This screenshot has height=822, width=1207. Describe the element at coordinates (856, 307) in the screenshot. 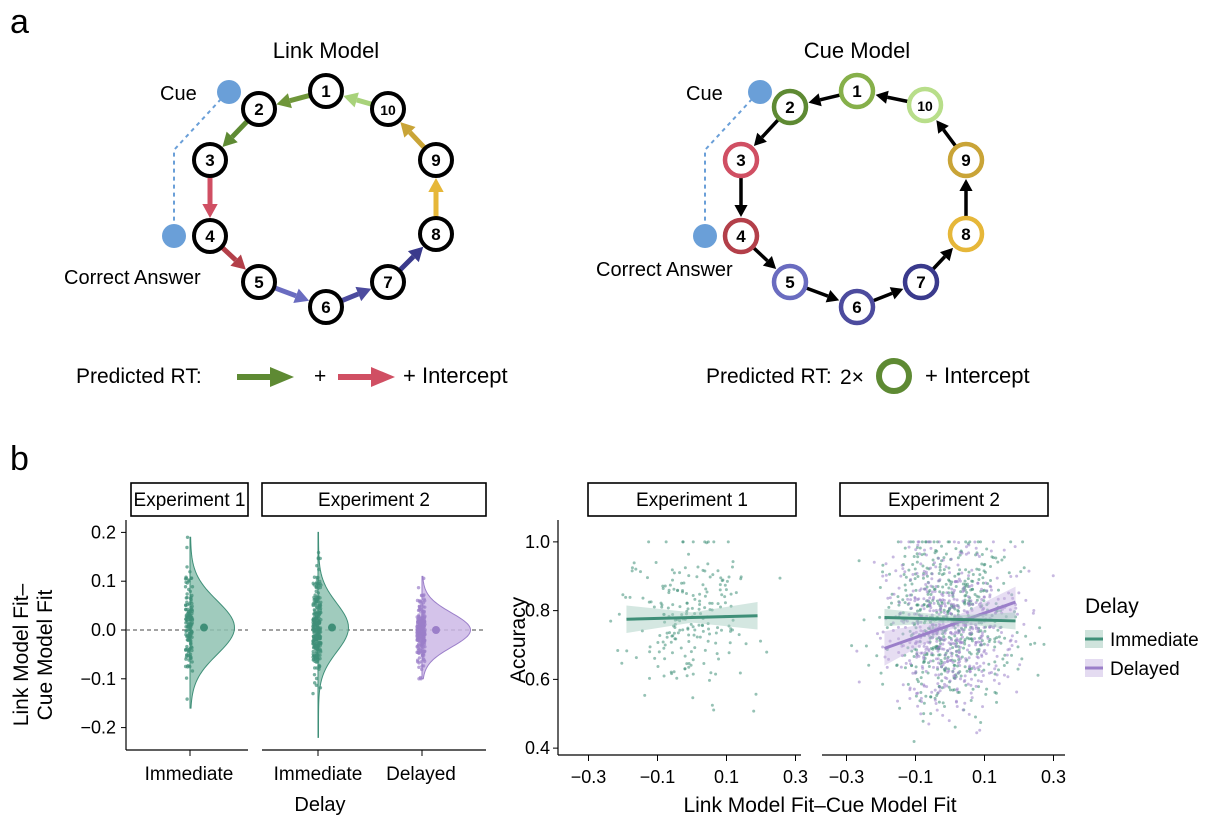

I see `cue-node-label: 6` at that location.